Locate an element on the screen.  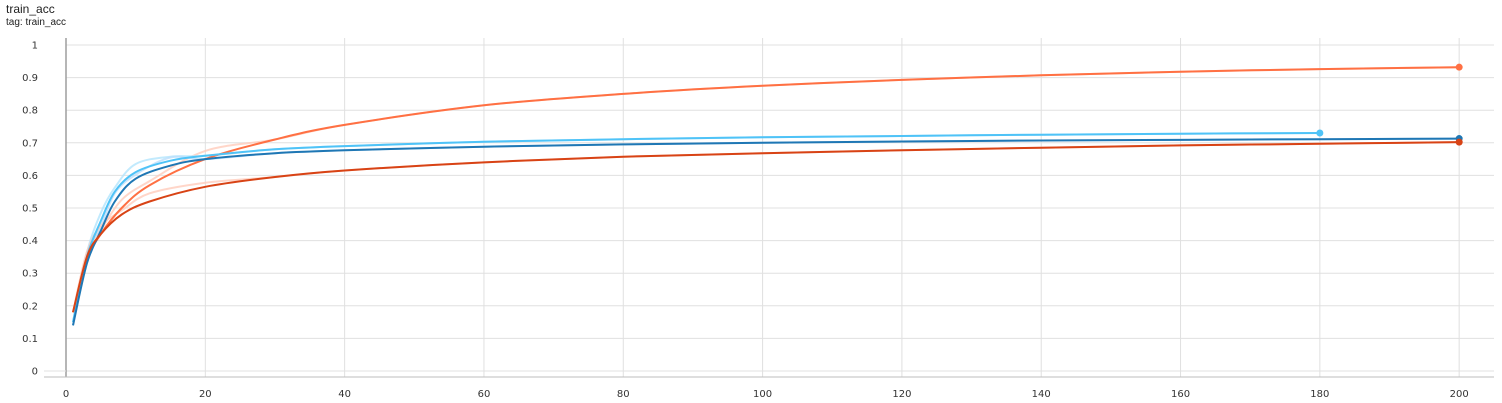
y-tick-label: 0.1 is located at coordinates (30, 339).